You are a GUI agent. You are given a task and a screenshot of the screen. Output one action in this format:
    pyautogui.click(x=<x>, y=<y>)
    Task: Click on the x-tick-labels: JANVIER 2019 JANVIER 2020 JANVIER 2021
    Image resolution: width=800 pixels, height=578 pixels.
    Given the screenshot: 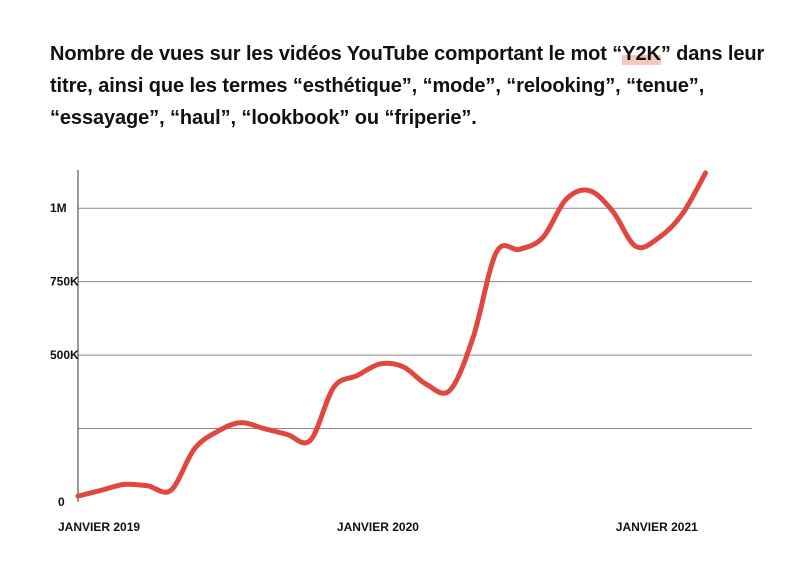 What is the action you would take?
    pyautogui.click(x=378, y=527)
    